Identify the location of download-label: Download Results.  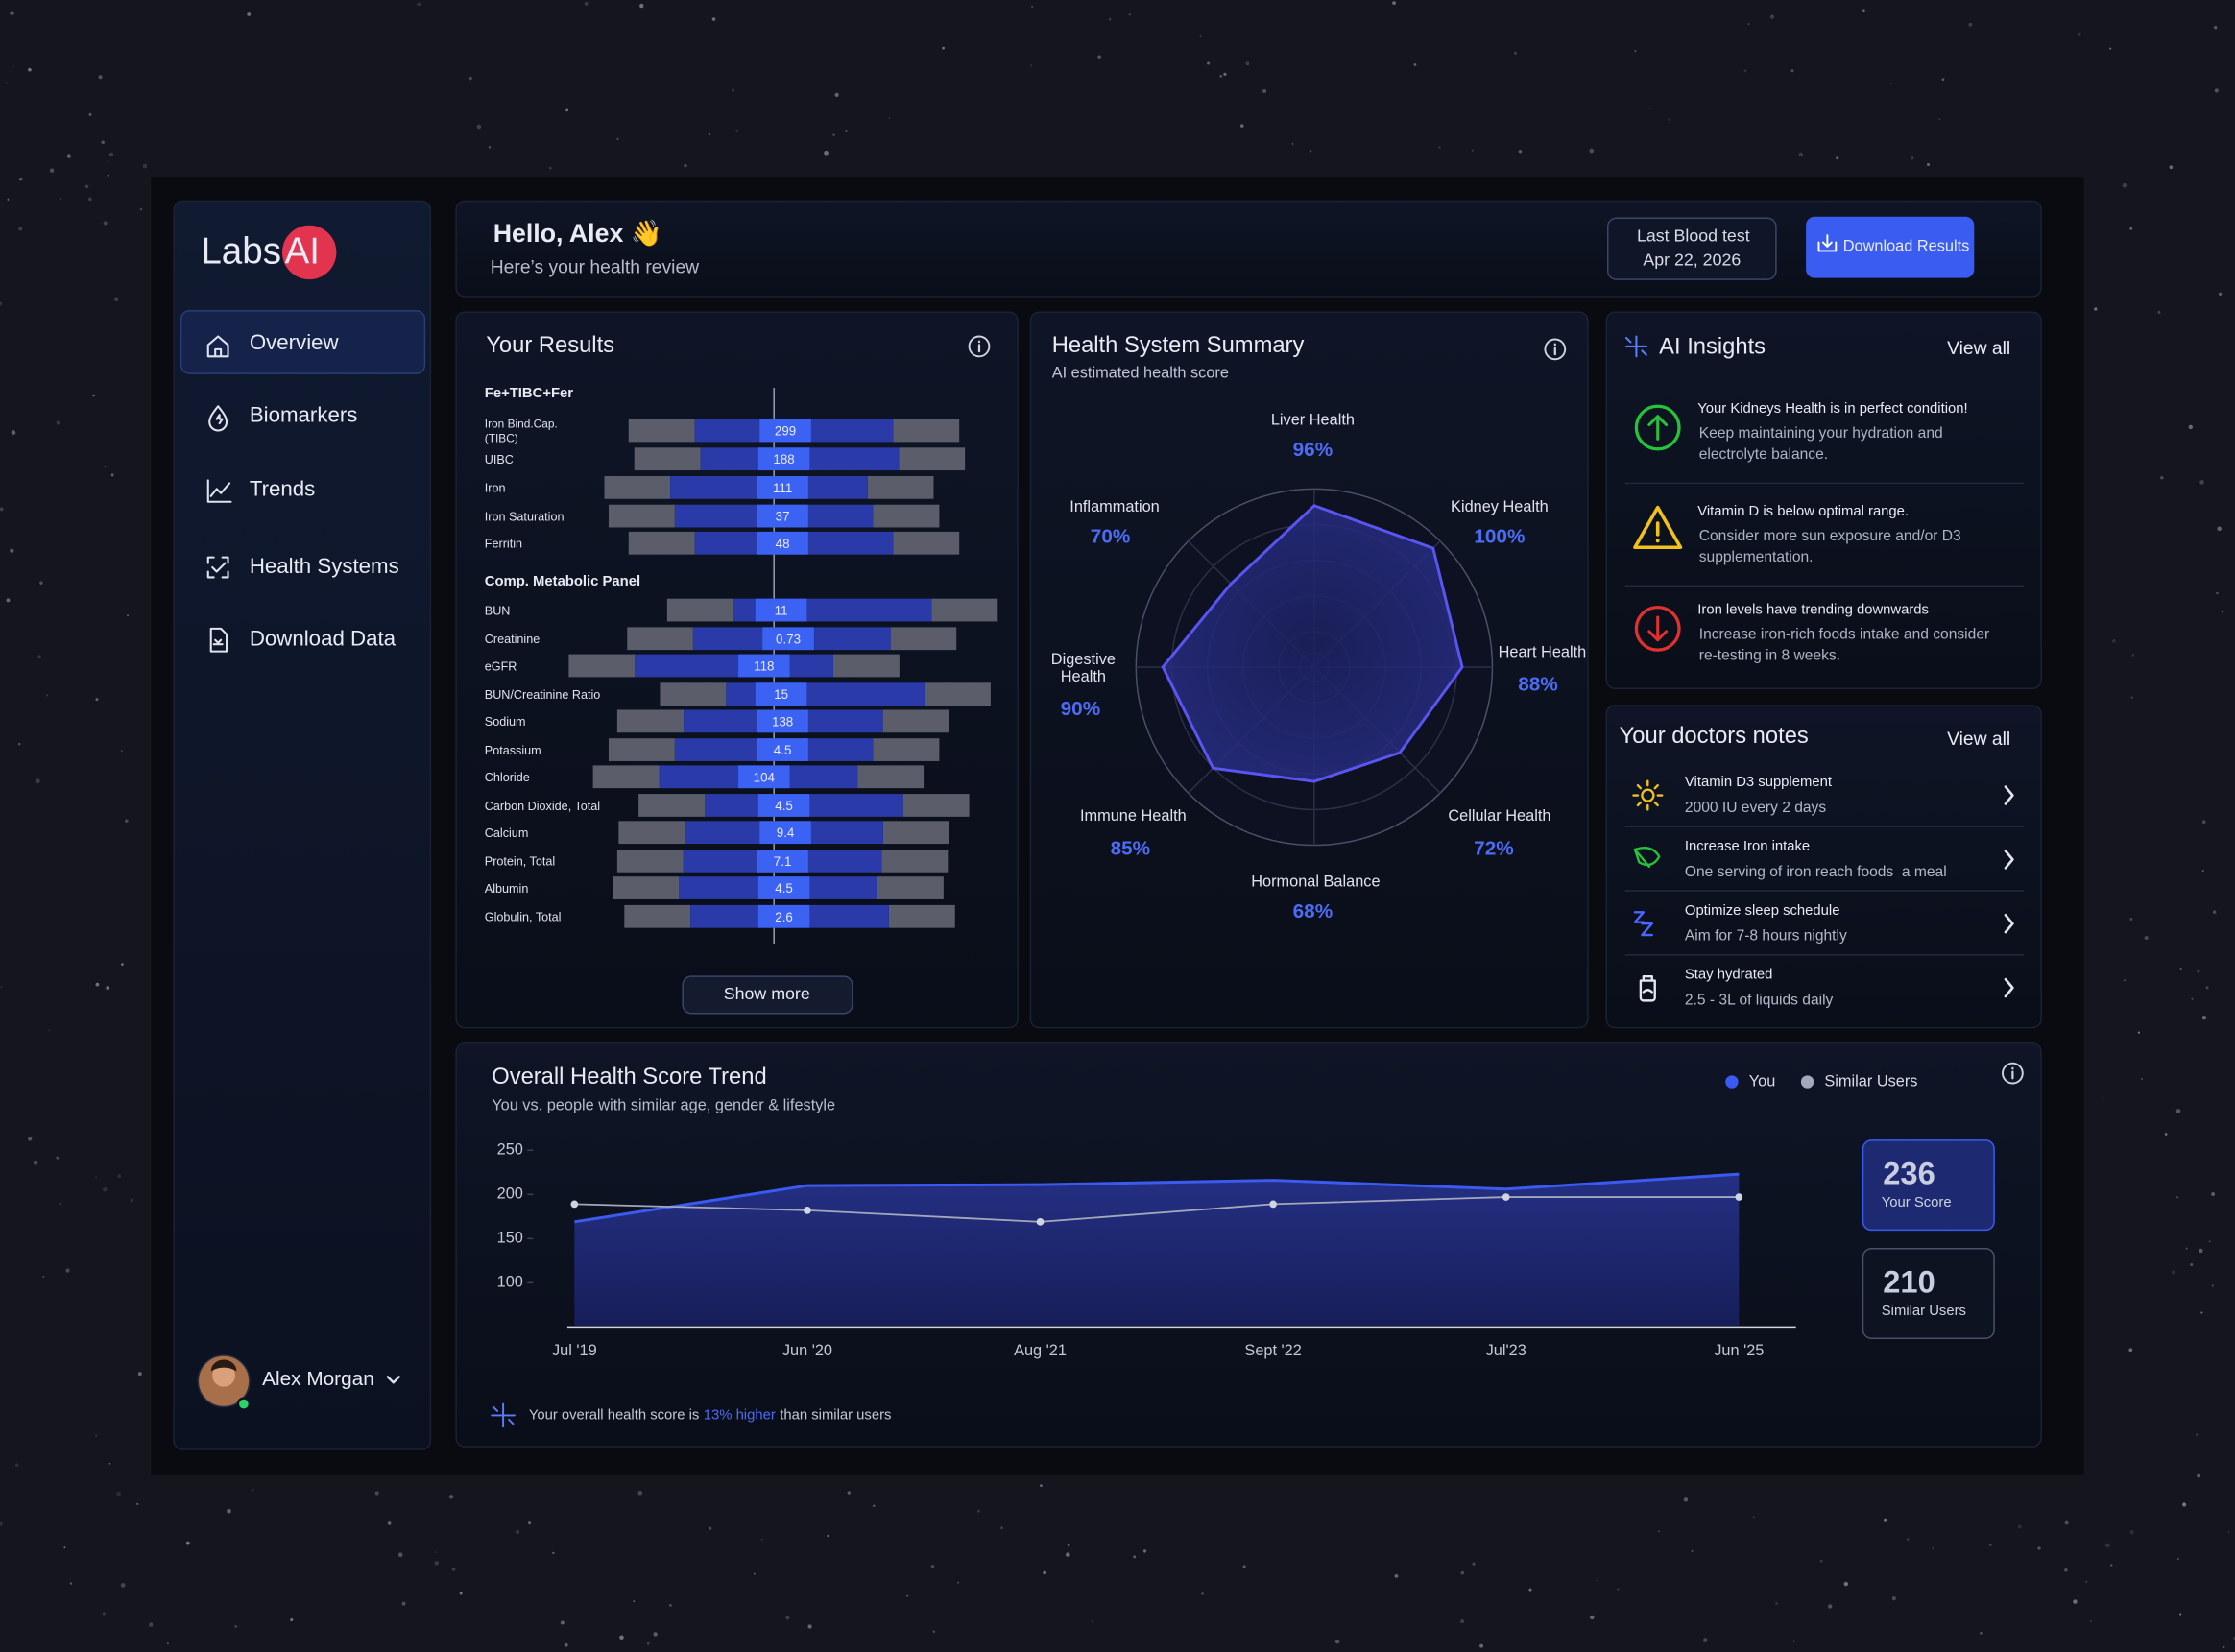
(1906, 245).